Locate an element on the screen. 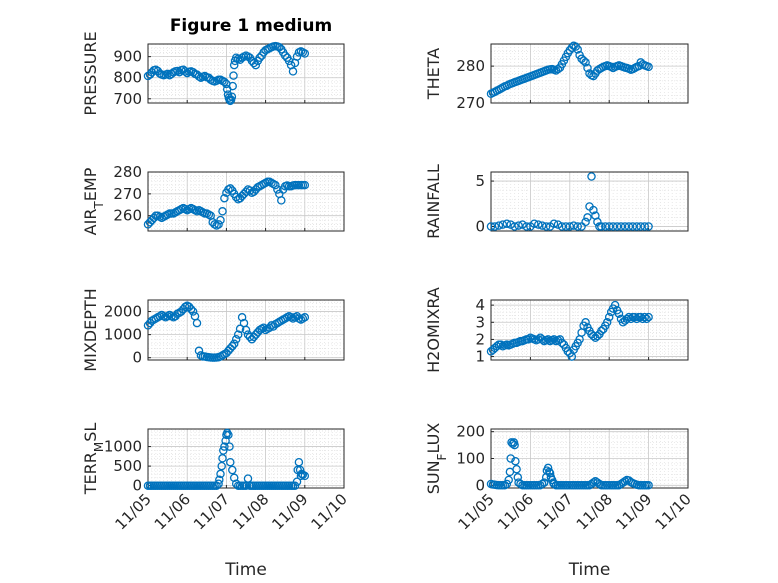  y-axis-label: PRESSURE is located at coordinates (90, 73).